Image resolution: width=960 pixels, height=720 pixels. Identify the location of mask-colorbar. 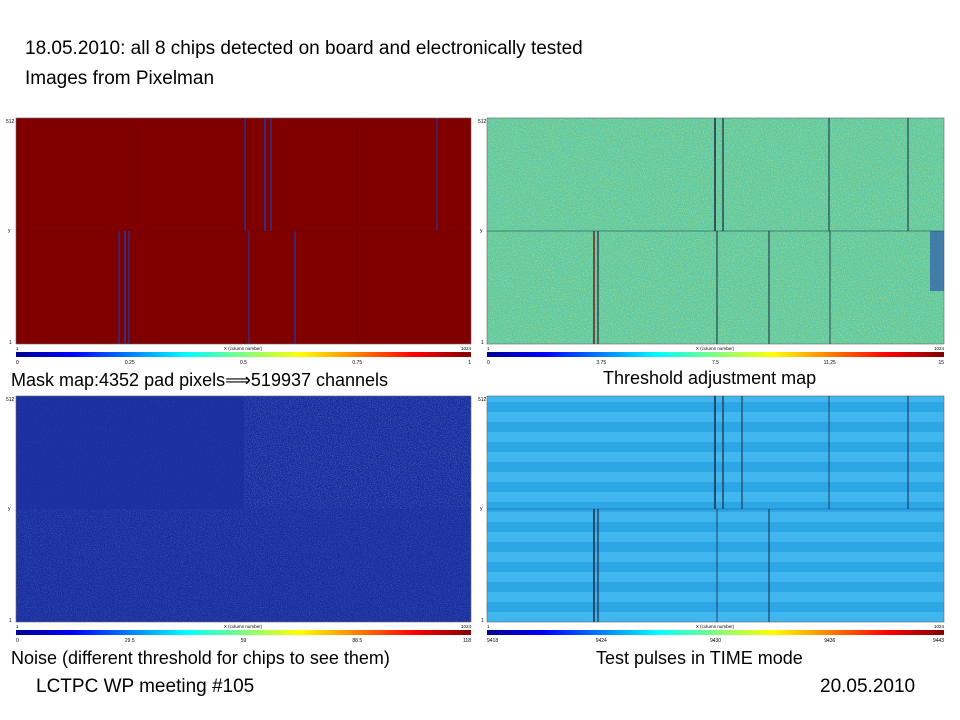
(243, 354).